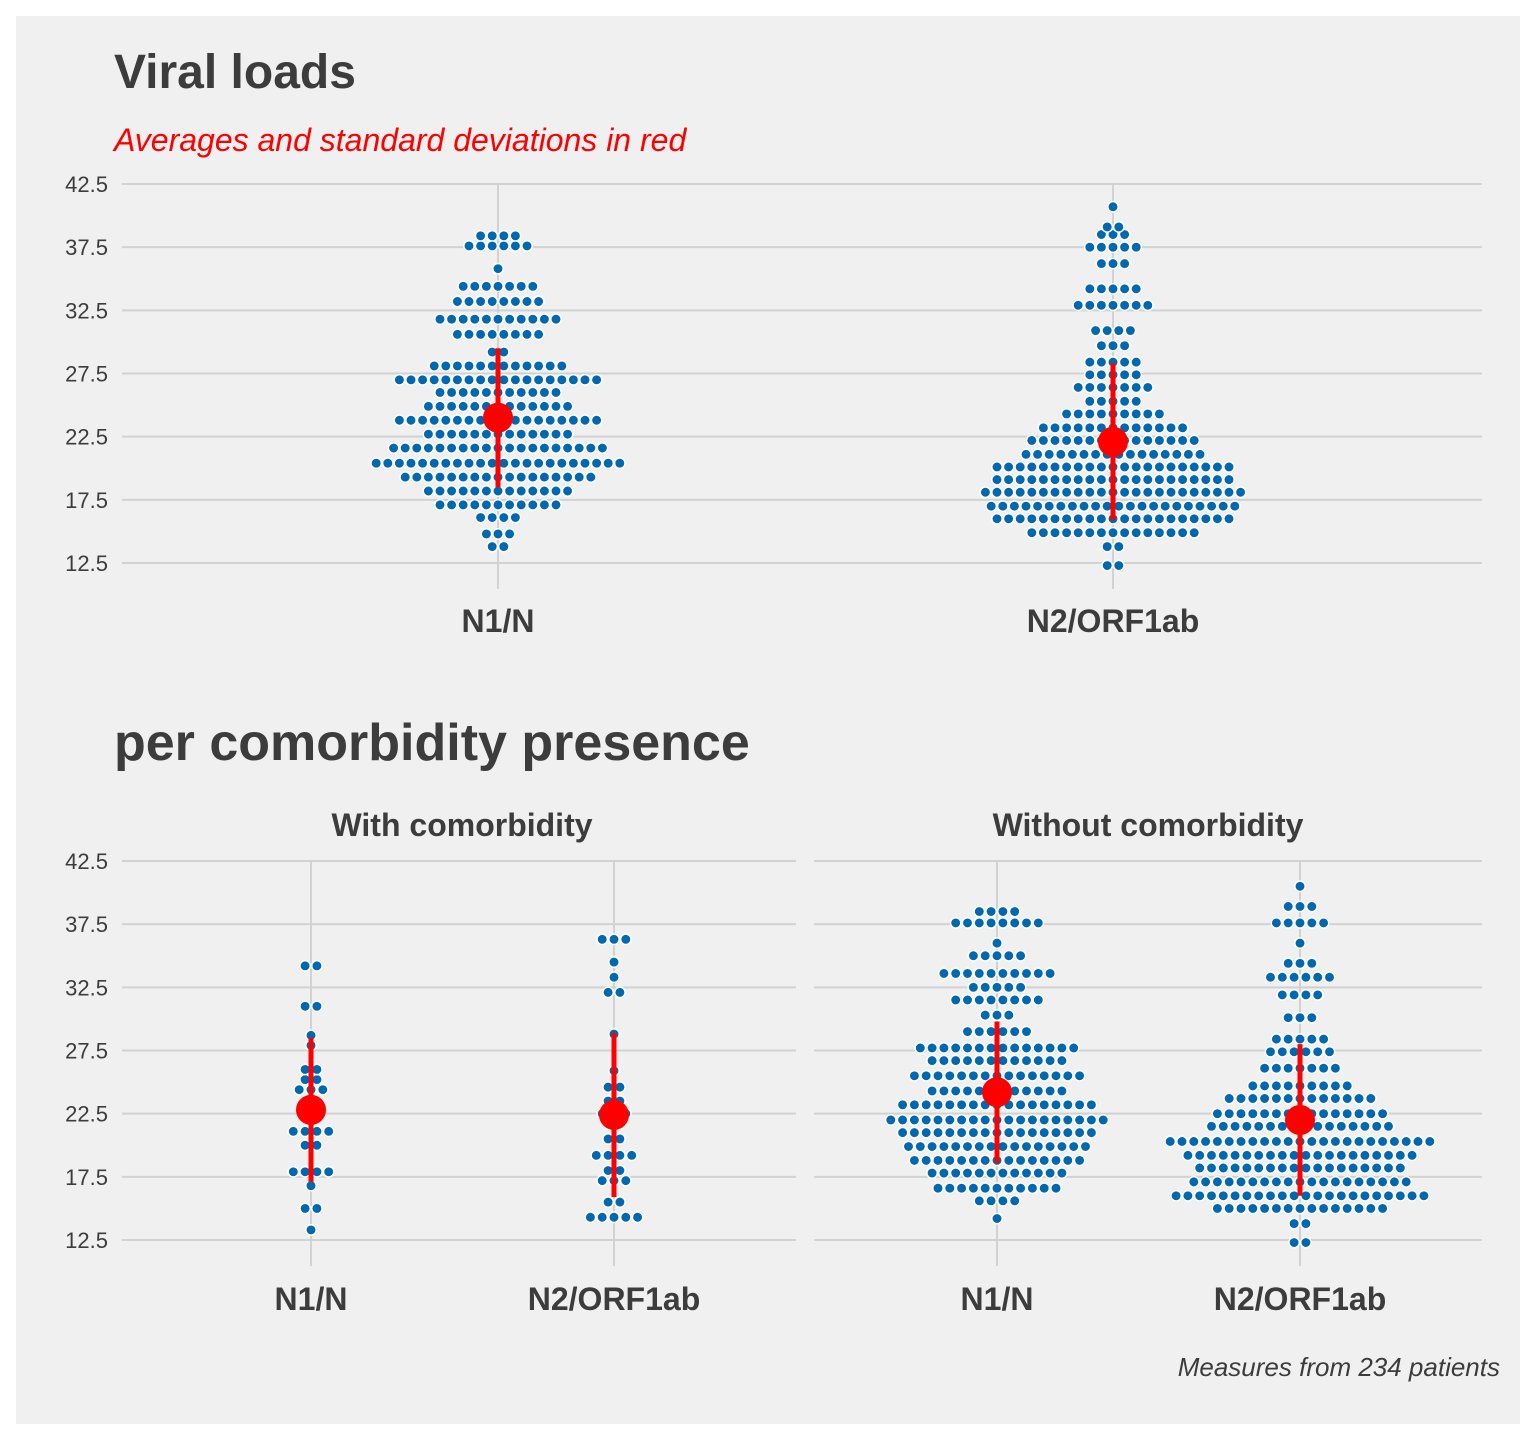  Describe the element at coordinates (86, 987) in the screenshot. I see `y-tick-label: 32.5` at that location.